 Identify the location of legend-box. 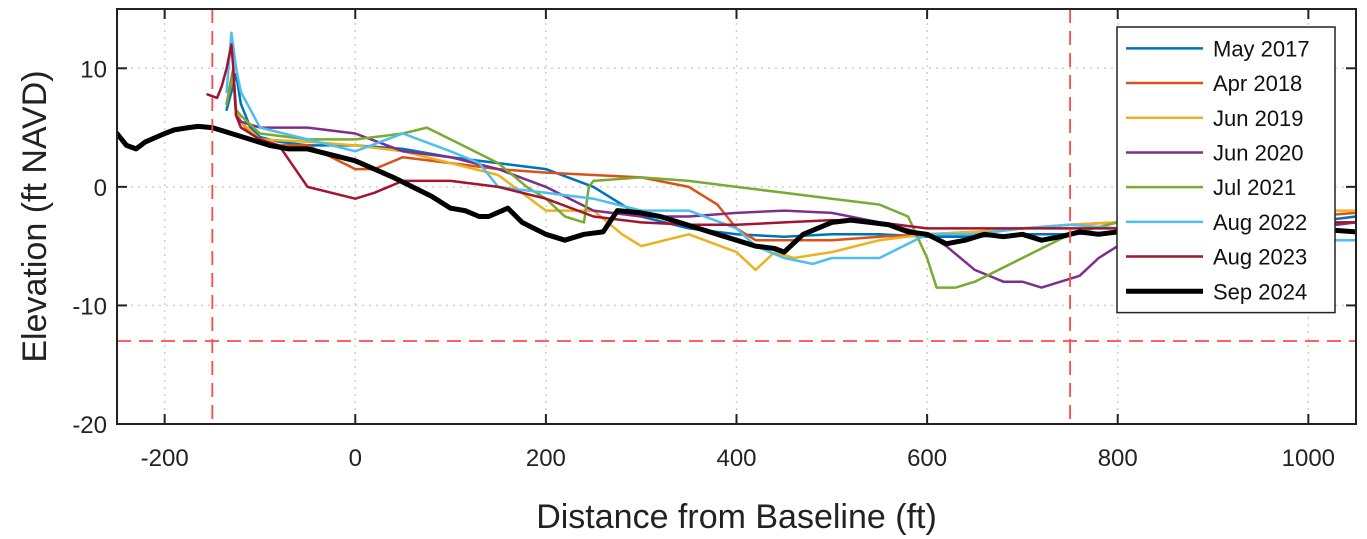
(1226, 170).